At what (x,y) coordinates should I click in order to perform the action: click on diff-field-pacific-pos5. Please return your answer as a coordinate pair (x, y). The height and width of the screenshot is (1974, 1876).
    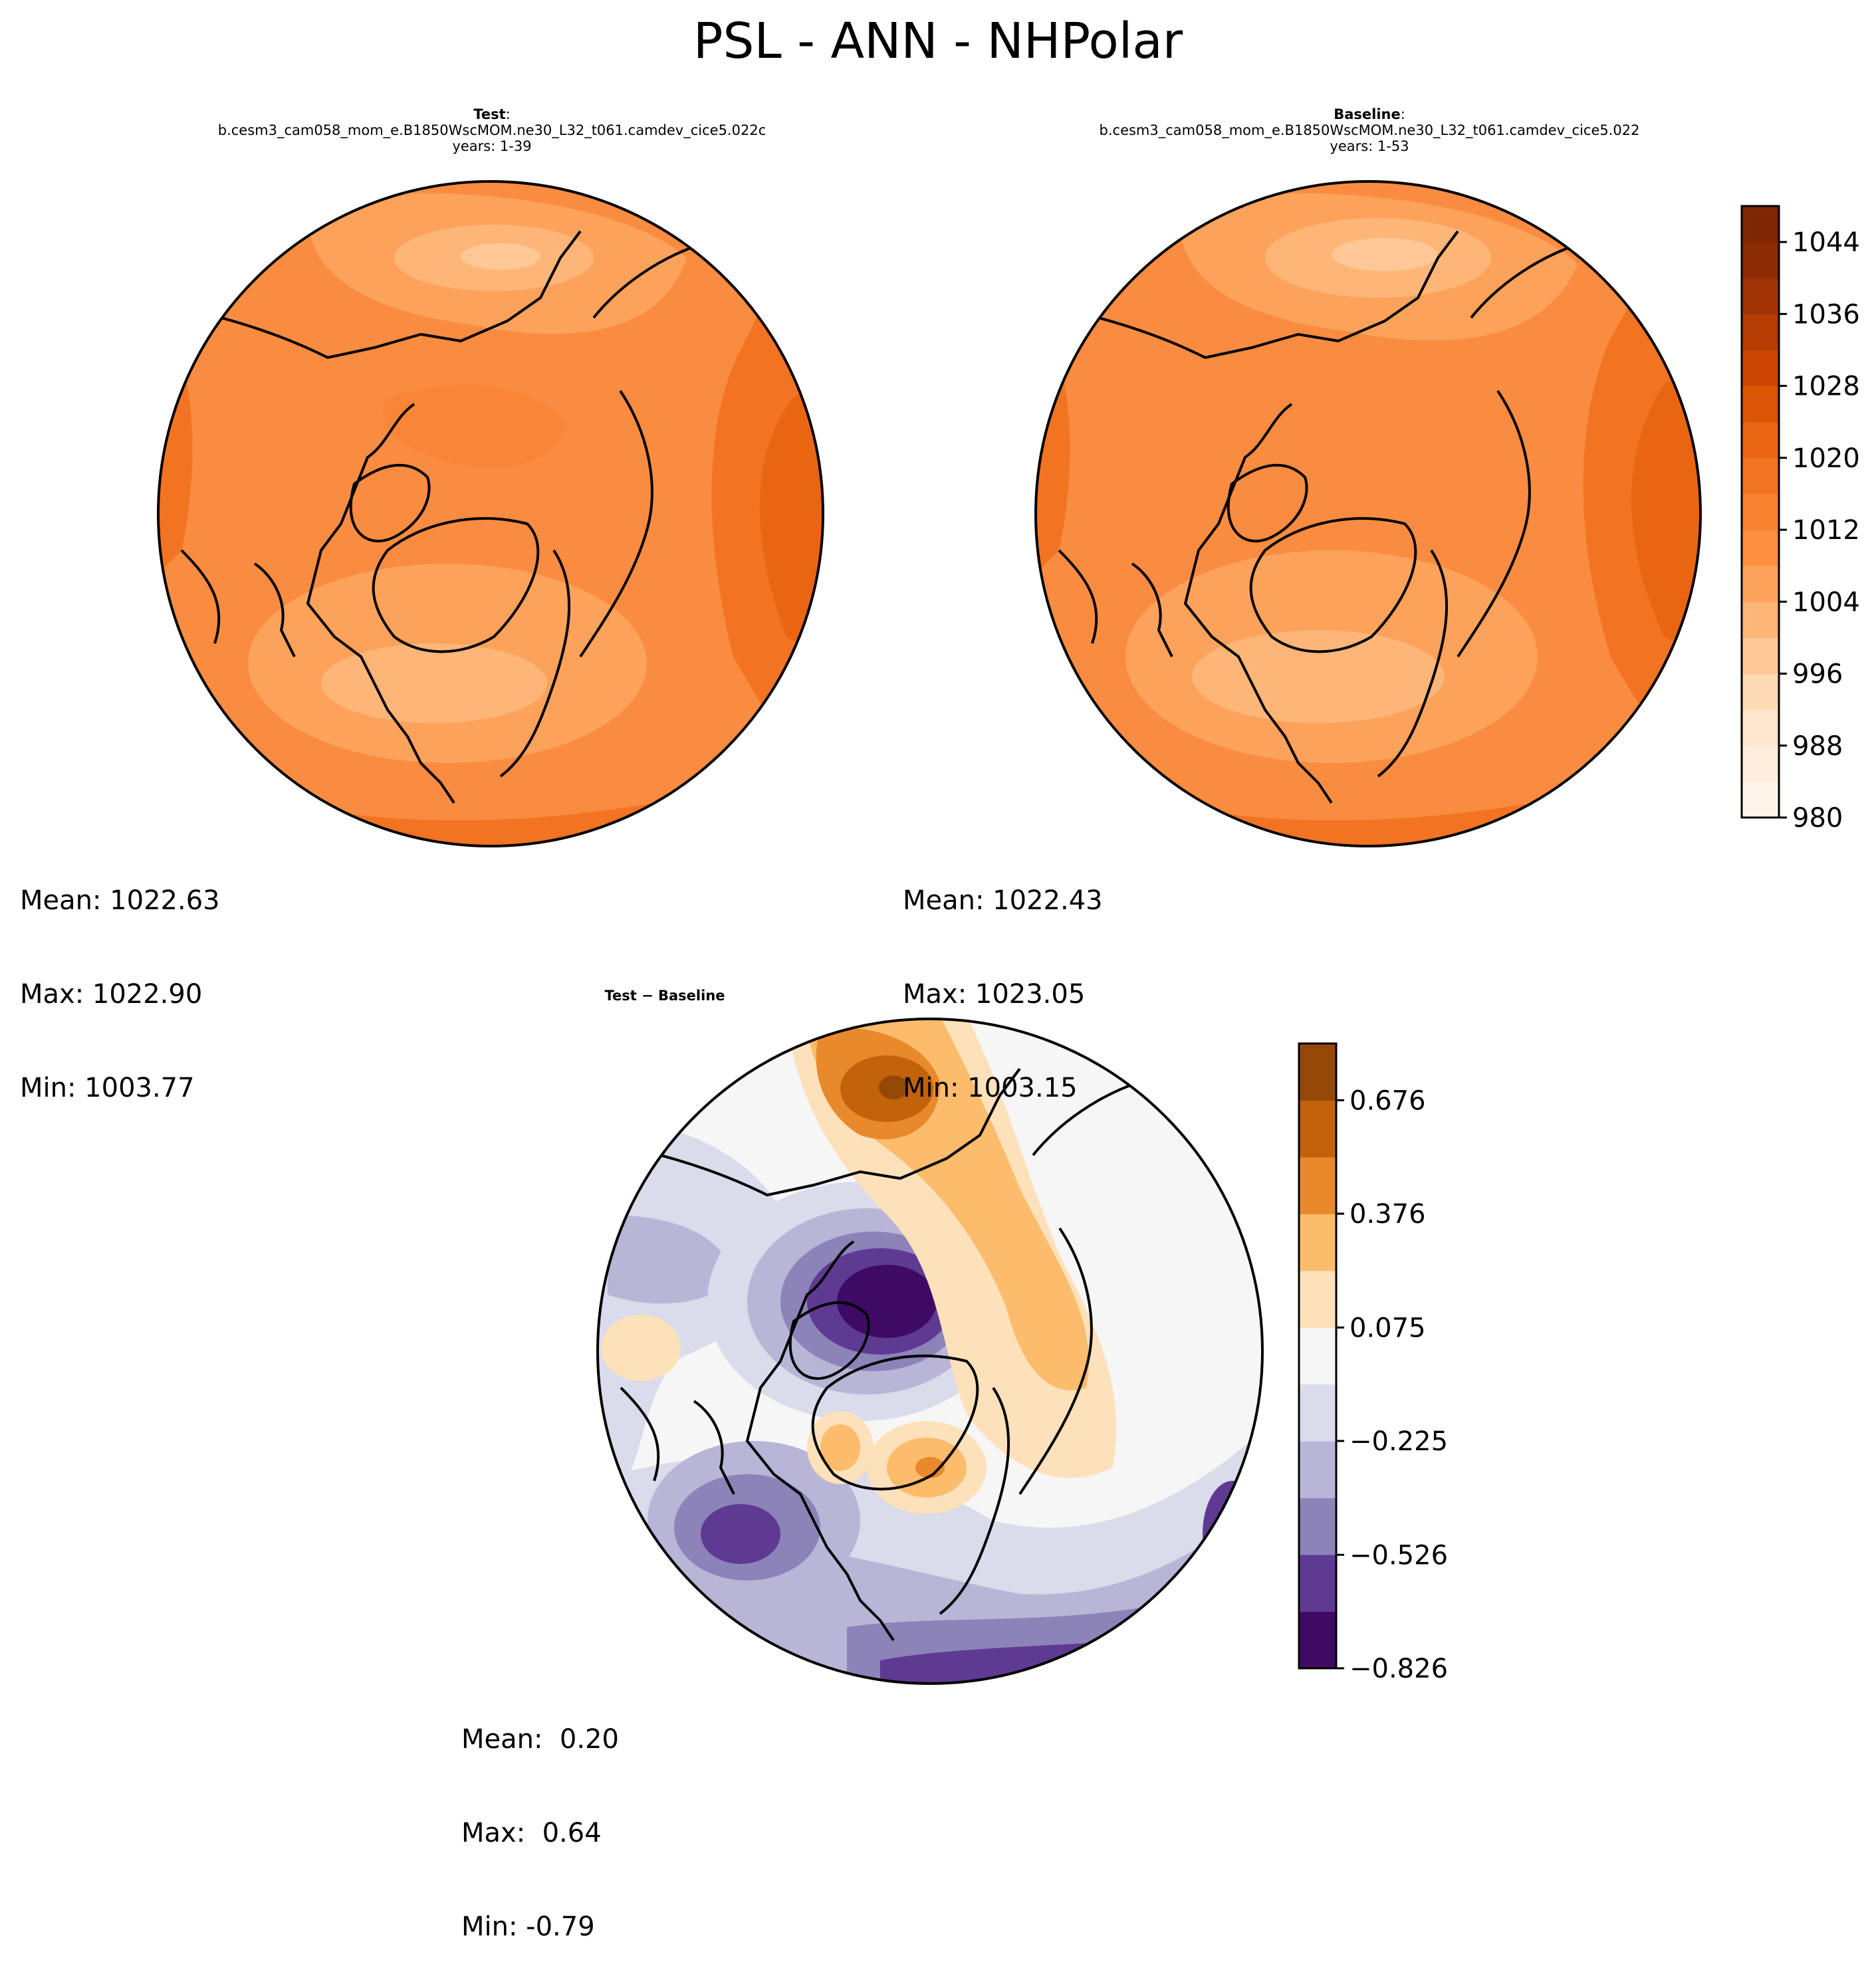
    Looking at the image, I should click on (894, 1087).